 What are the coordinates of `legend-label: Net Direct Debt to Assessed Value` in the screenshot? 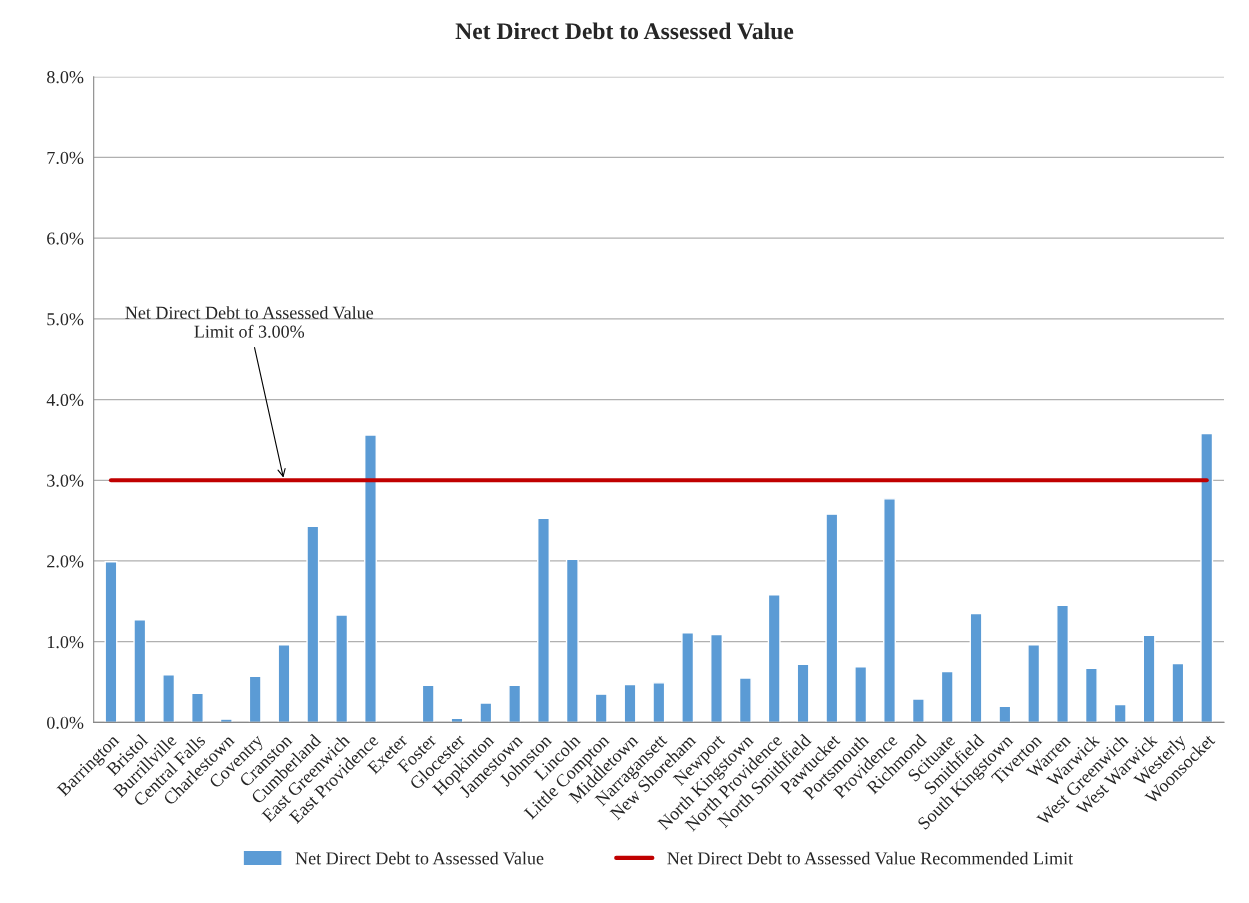 It's located at (419, 858).